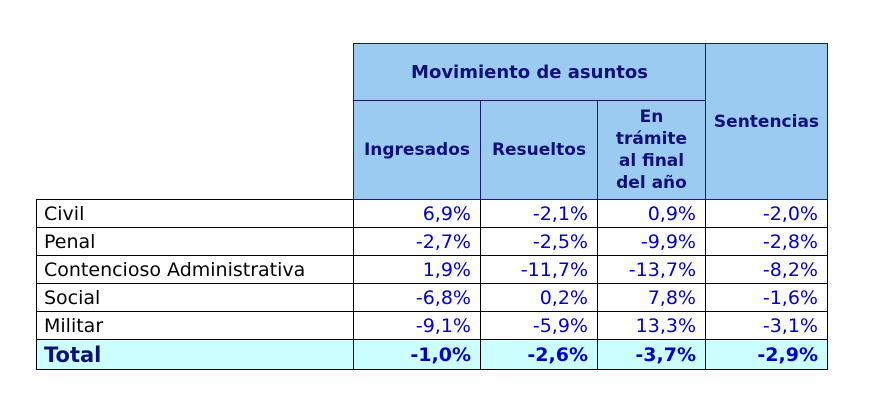 The image size is (876, 405). What do you see at coordinates (539, 354) in the screenshot?
I see `total-value-cell: -2,6%` at bounding box center [539, 354].